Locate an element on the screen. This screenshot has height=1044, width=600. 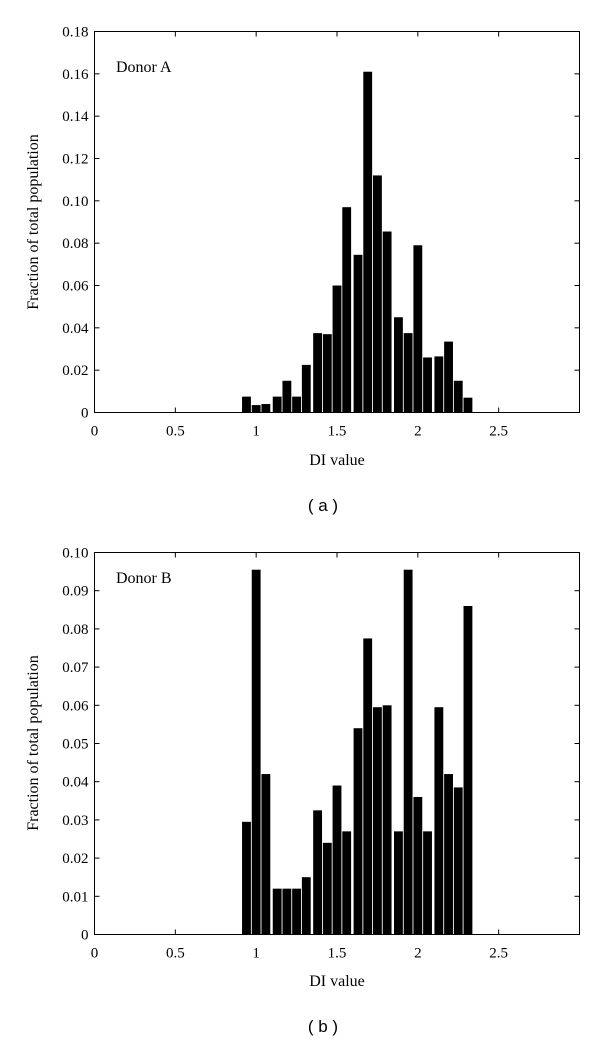
y-tick-label-b-2: 0.02 is located at coordinates (75, 859).